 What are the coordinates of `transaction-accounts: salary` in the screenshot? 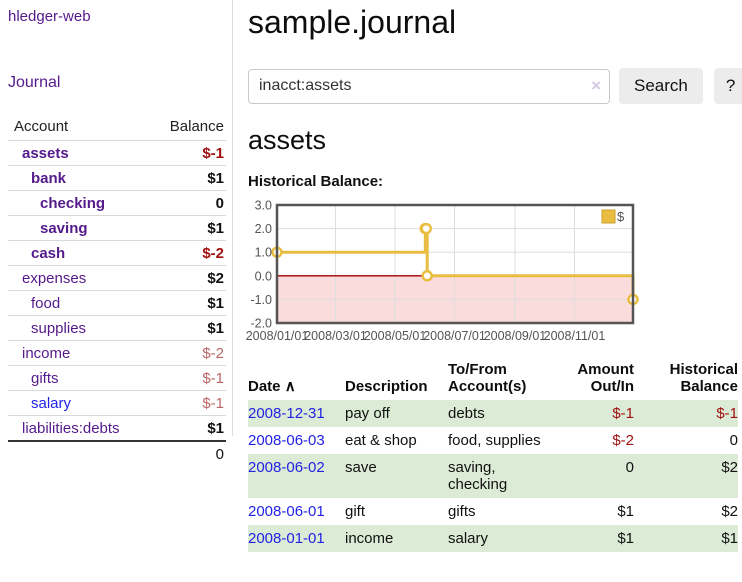 It's located at (468, 538).